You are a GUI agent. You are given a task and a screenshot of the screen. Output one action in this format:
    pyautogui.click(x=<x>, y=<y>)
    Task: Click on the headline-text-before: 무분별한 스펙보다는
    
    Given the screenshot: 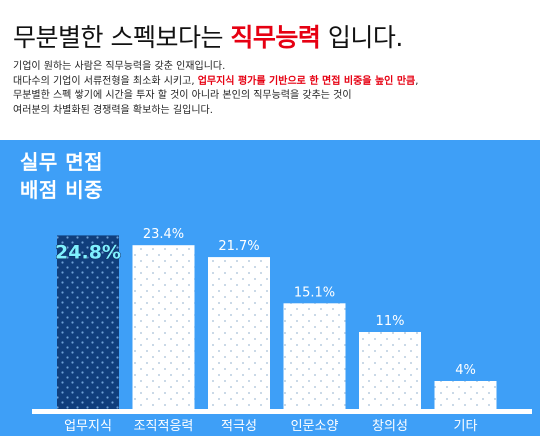 What is the action you would take?
    pyautogui.click(x=122, y=37)
    